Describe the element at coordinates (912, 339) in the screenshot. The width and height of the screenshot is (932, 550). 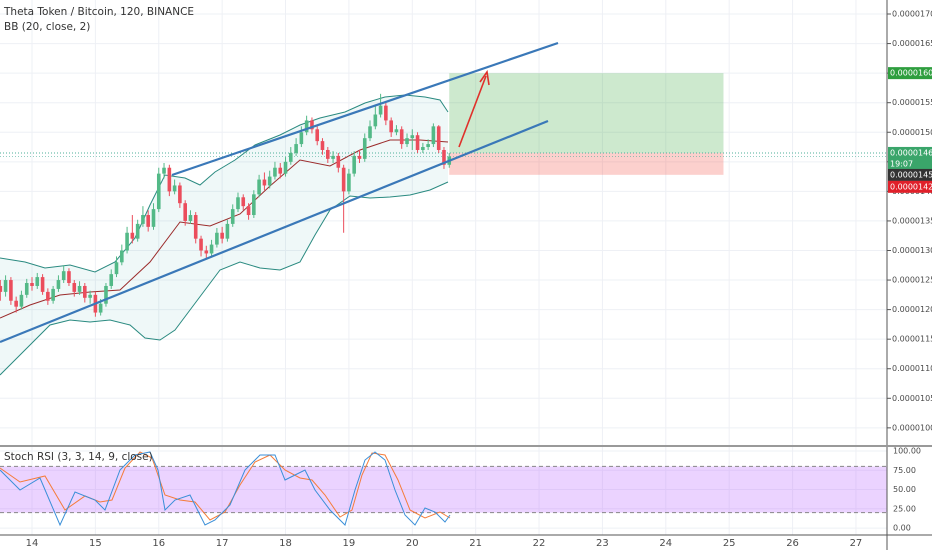
I see `y-tick-label: 0.00001150` at that location.